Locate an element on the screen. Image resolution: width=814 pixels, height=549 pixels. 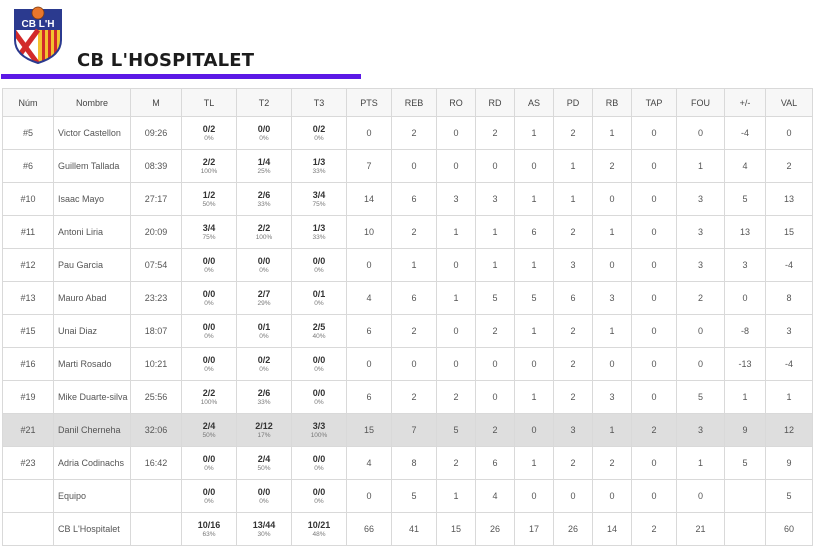
cell-reb: 41 is located at coordinates (414, 529).